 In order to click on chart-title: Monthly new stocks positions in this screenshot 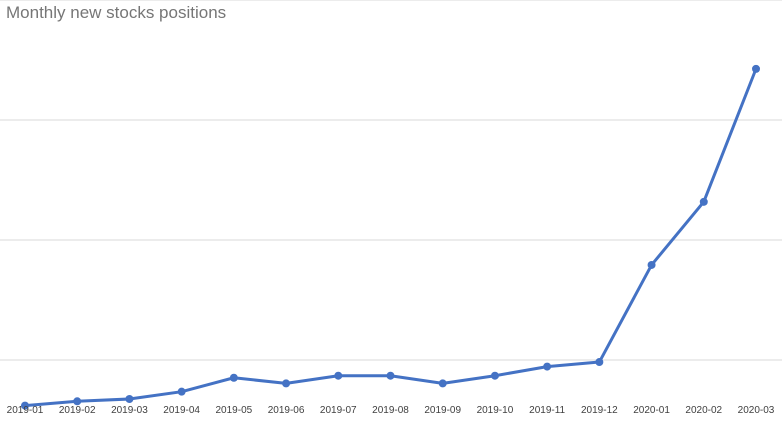, I will do `click(116, 12)`.